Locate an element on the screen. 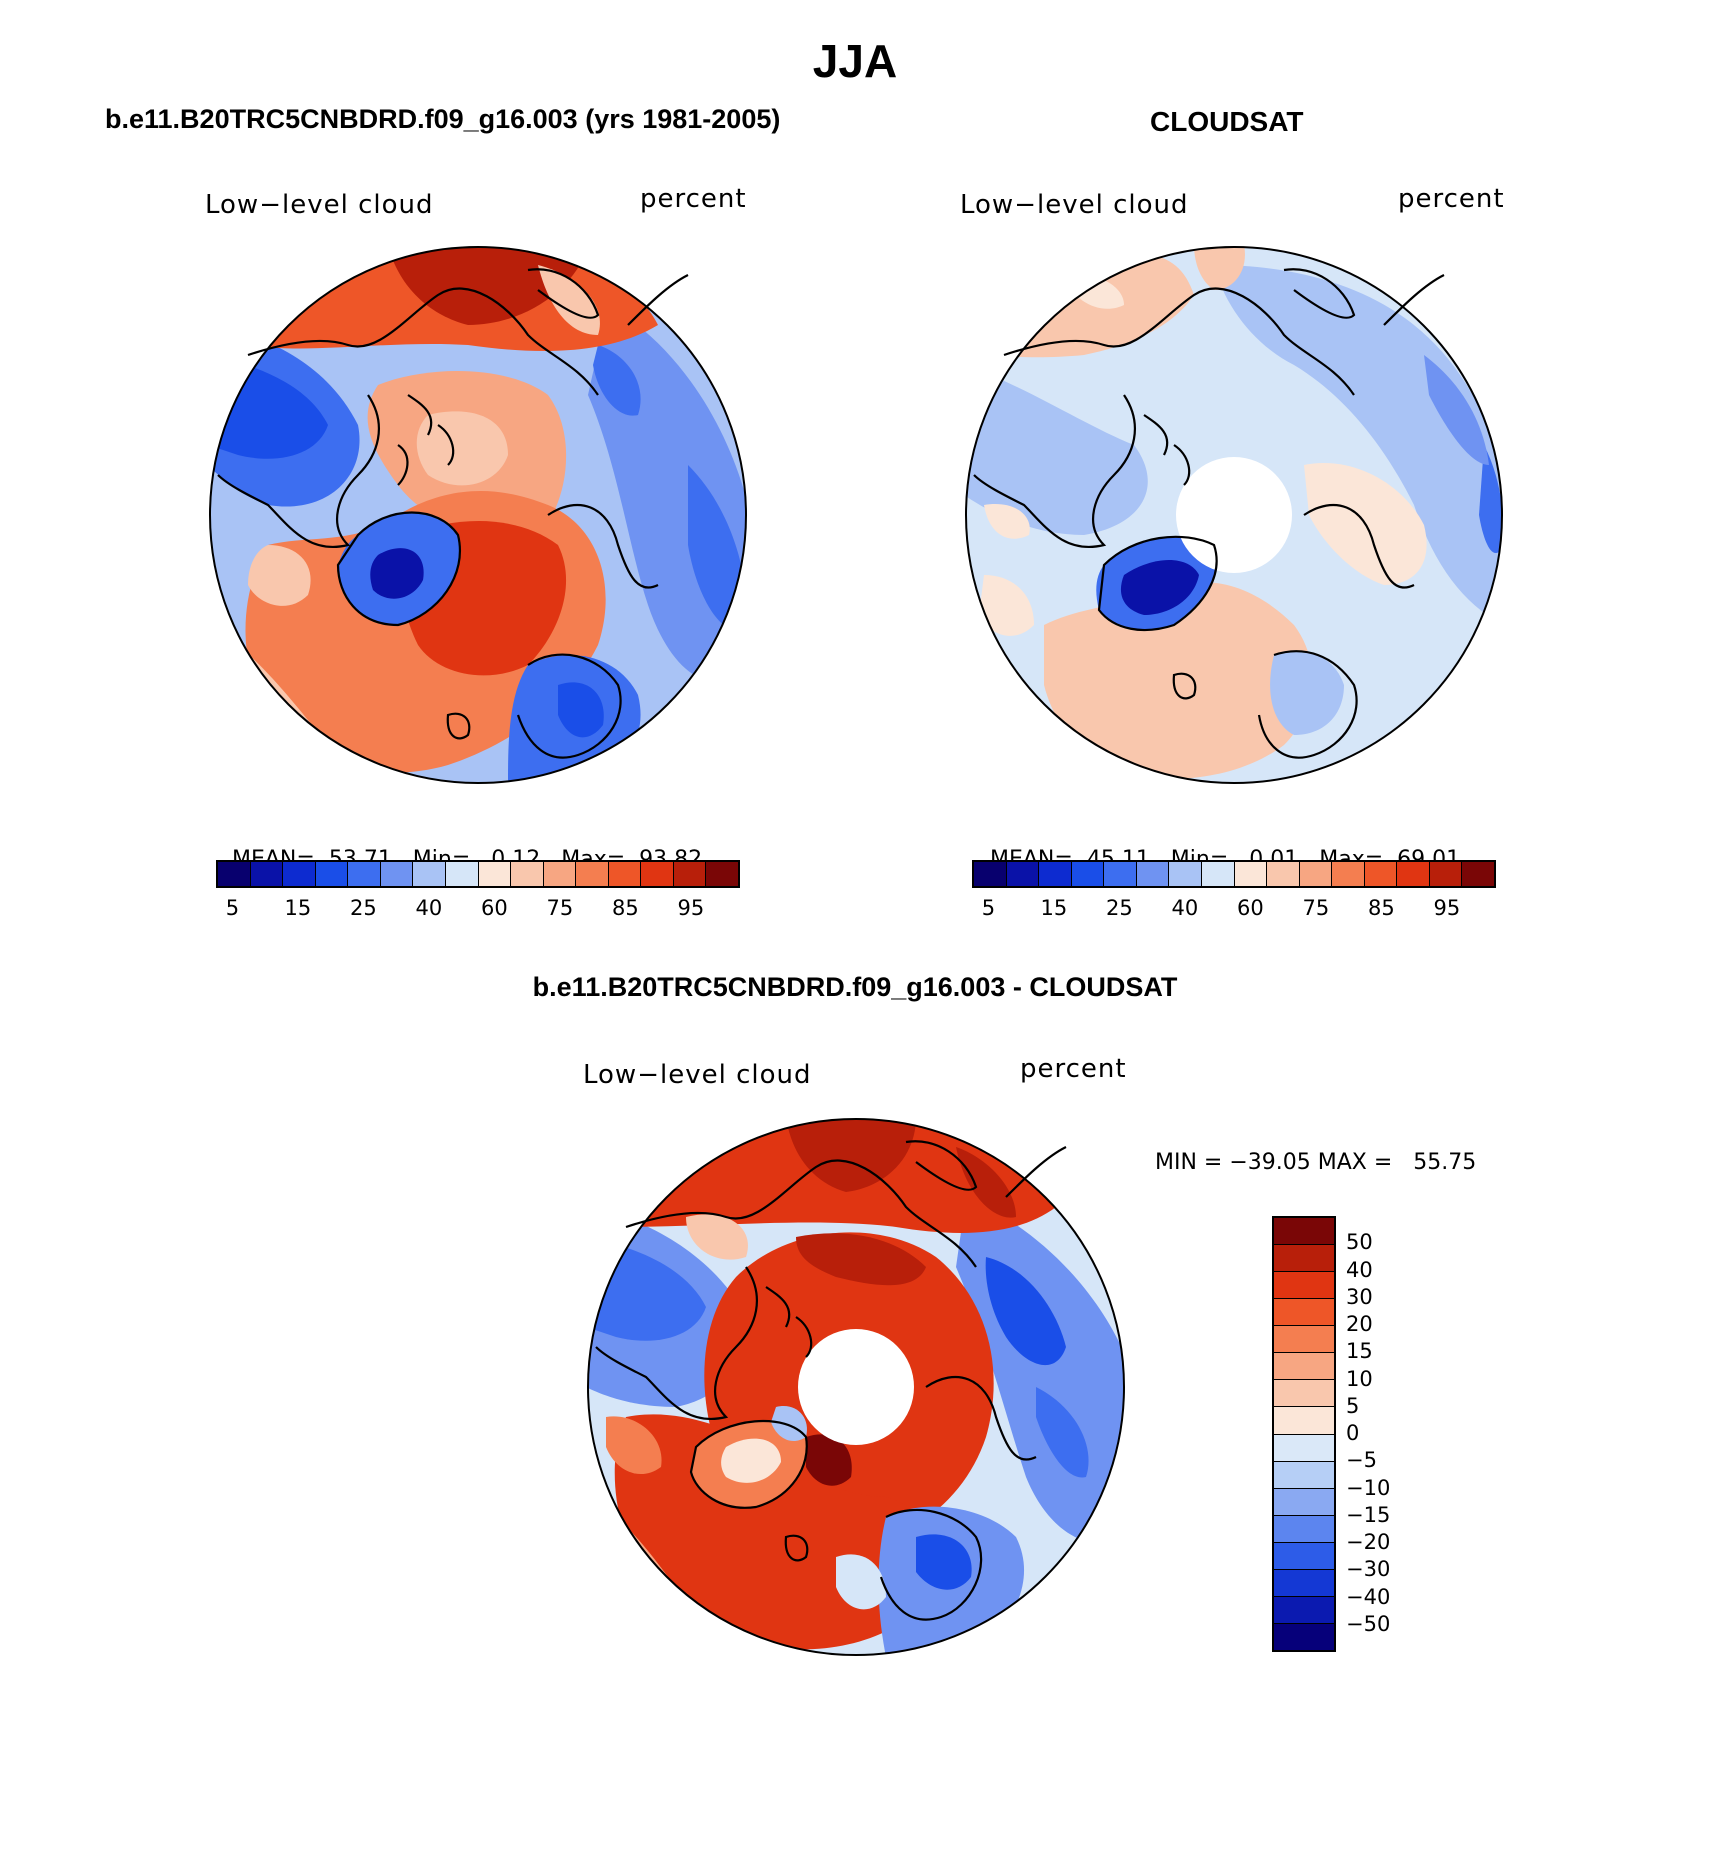 The width and height of the screenshot is (1710, 1859). model-variable-label: Low−level cloud is located at coordinates (319, 205).